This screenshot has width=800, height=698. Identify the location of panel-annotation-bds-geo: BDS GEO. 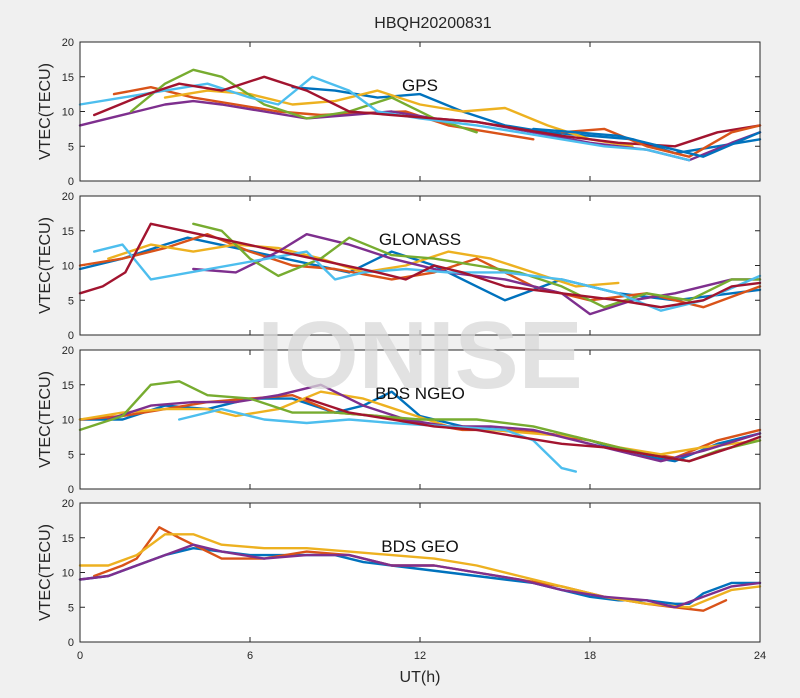
(419, 546).